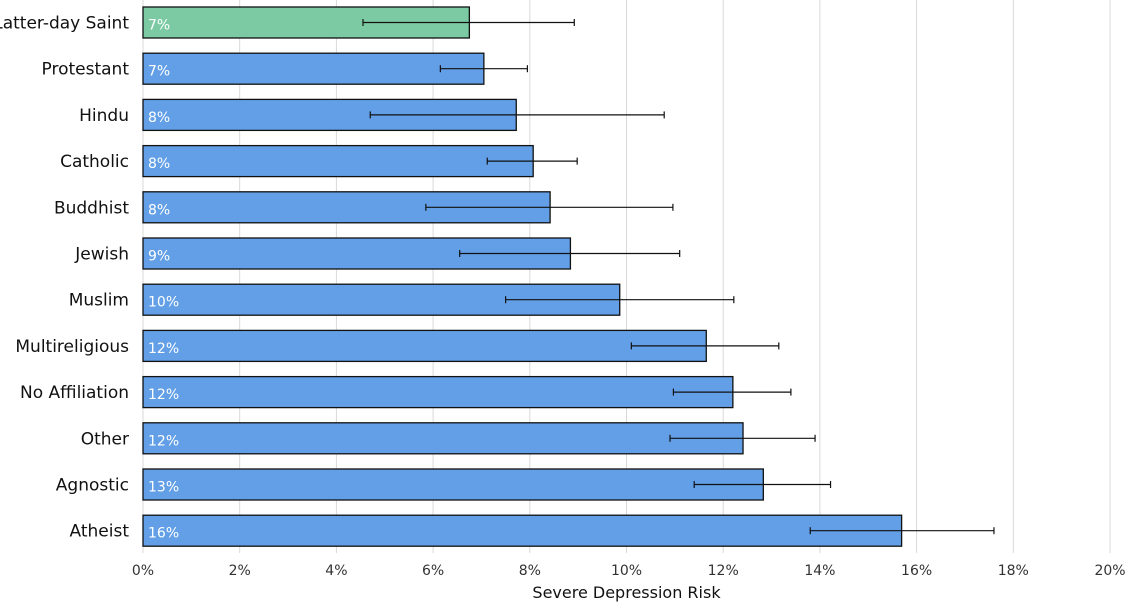 Image resolution: width=1125 pixels, height=603 pixels. I want to click on x-tick-label: 2%, so click(240, 571).